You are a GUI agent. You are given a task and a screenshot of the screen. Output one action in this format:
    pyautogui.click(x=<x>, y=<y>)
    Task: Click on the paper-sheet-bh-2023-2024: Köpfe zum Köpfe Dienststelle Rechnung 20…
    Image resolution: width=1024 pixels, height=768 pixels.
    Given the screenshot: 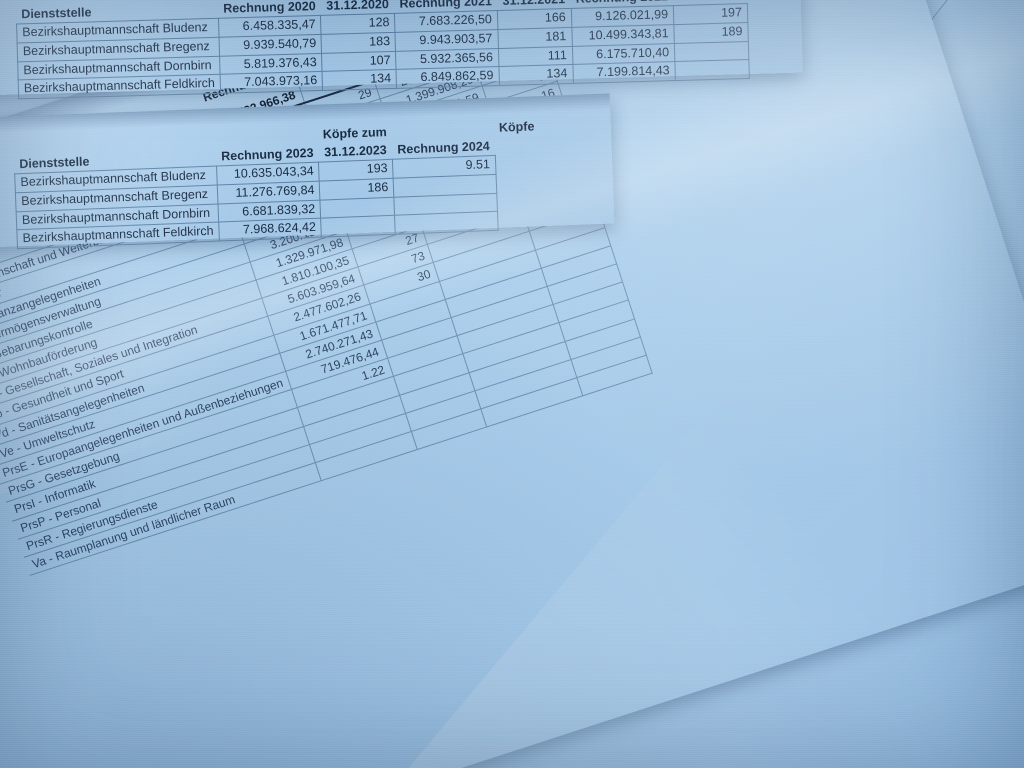 What is the action you would take?
    pyautogui.click(x=307, y=171)
    